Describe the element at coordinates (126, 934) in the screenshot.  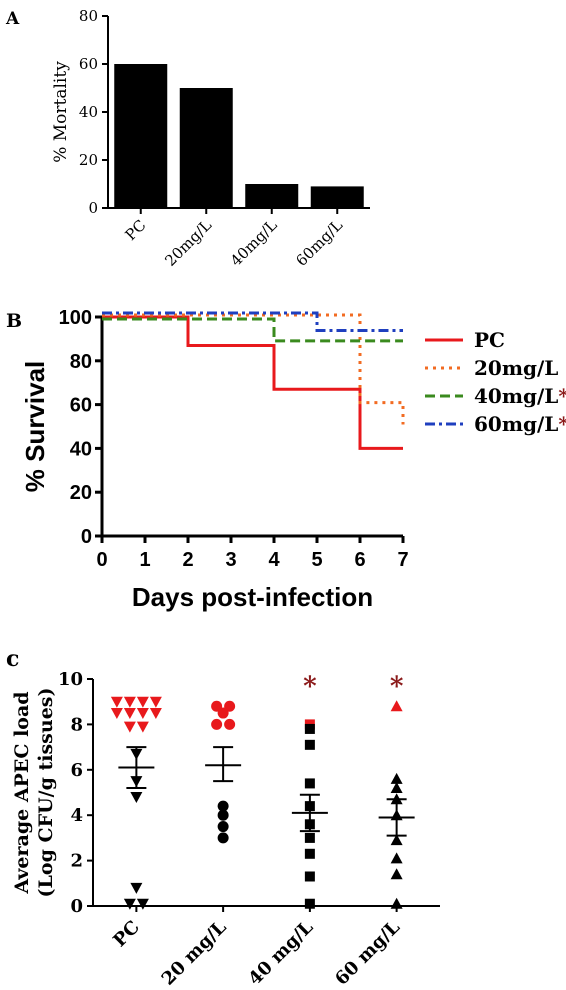
I see `x-tick-label-c: PC` at that location.